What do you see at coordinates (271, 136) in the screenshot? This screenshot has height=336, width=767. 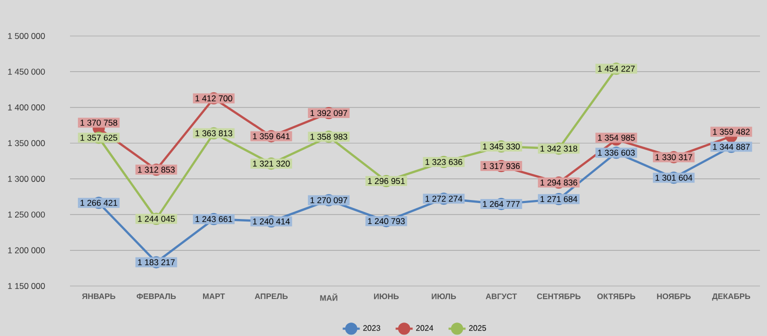 I see `data-label: 1 359 641` at bounding box center [271, 136].